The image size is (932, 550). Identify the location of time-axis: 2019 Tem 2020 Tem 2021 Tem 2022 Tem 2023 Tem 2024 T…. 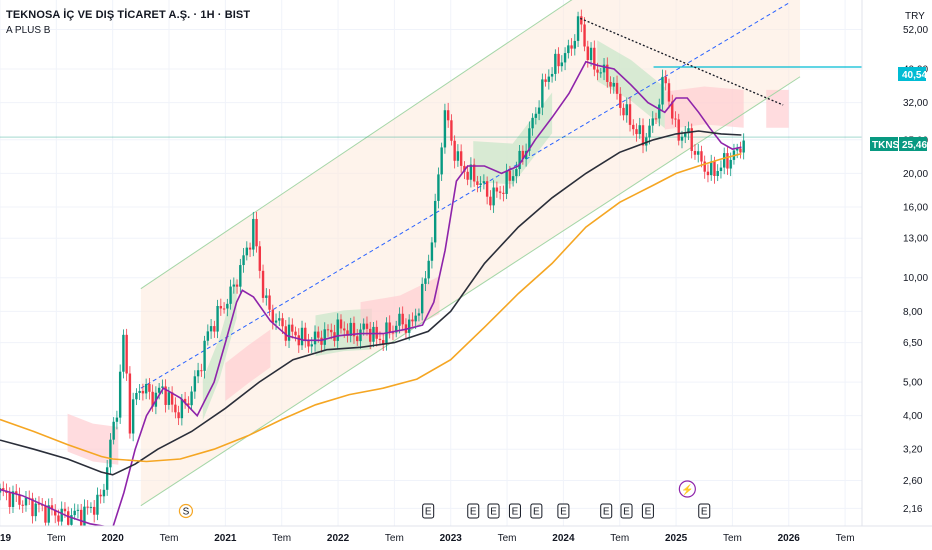
(427, 538).